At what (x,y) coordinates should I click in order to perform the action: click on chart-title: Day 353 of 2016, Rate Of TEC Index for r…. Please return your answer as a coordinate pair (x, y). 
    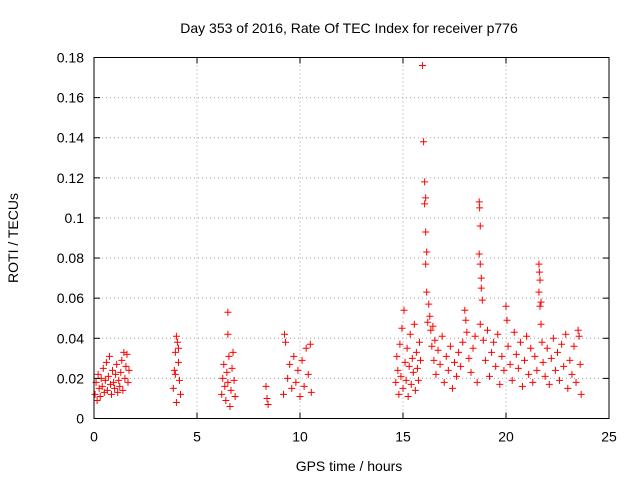
    Looking at the image, I should click on (349, 28).